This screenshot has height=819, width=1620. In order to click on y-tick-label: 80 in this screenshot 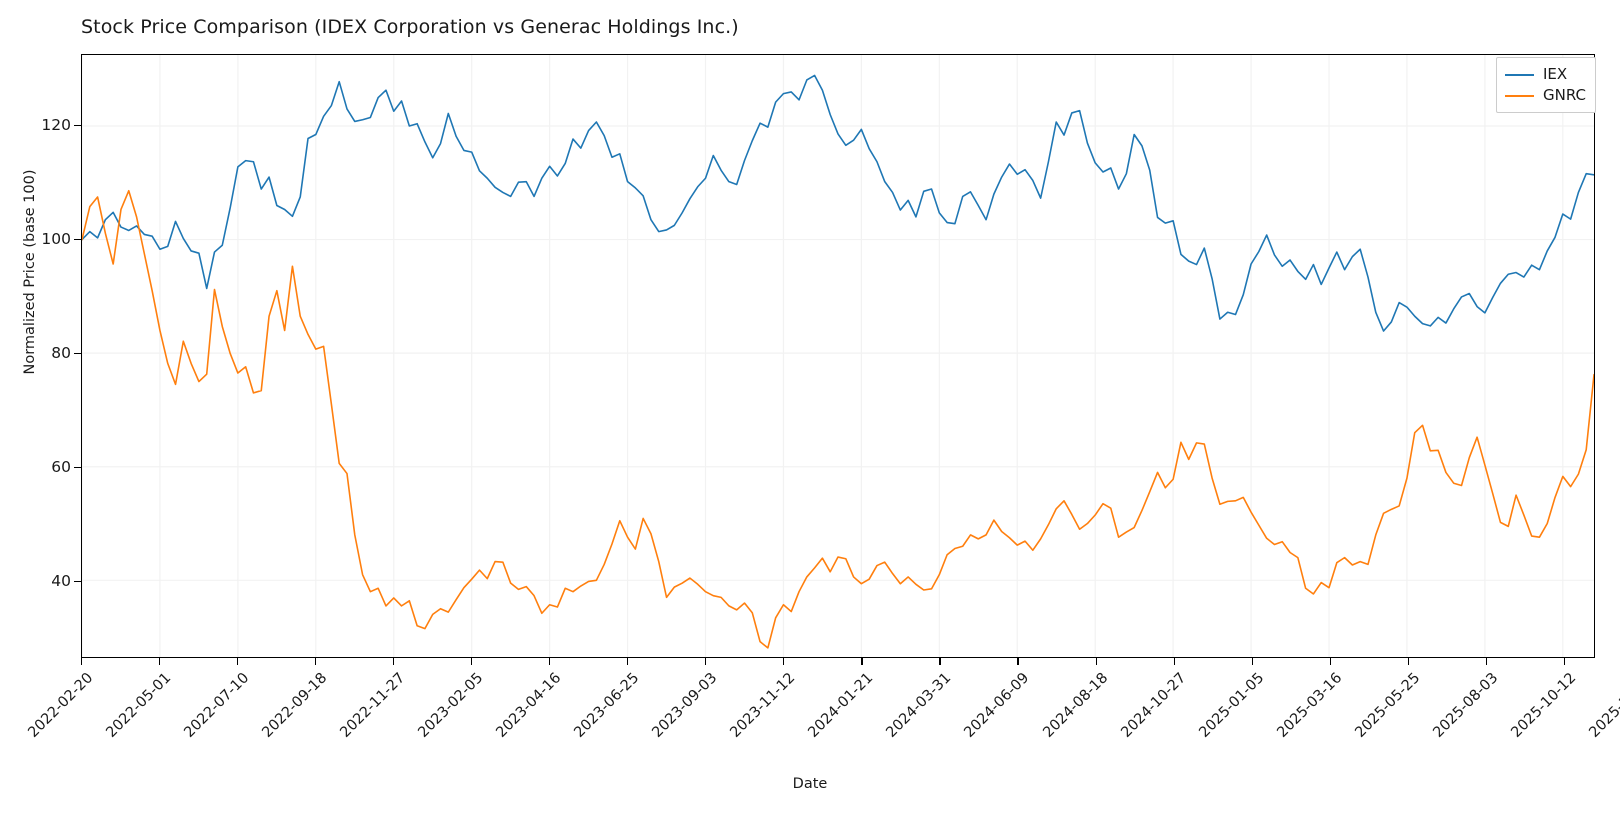, I will do `click(61, 353)`.